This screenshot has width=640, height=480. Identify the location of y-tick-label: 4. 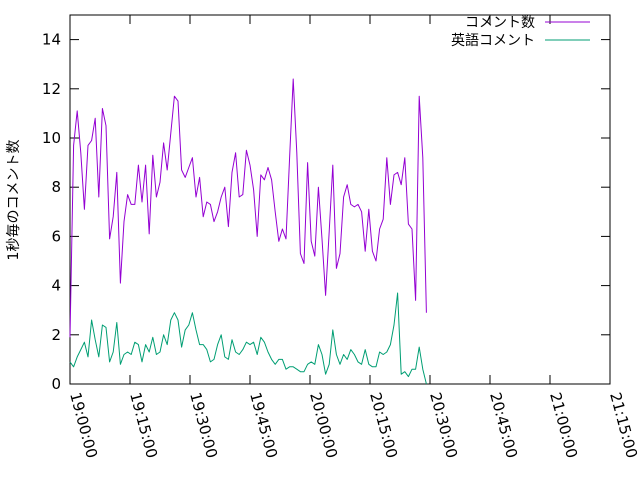
(56, 286).